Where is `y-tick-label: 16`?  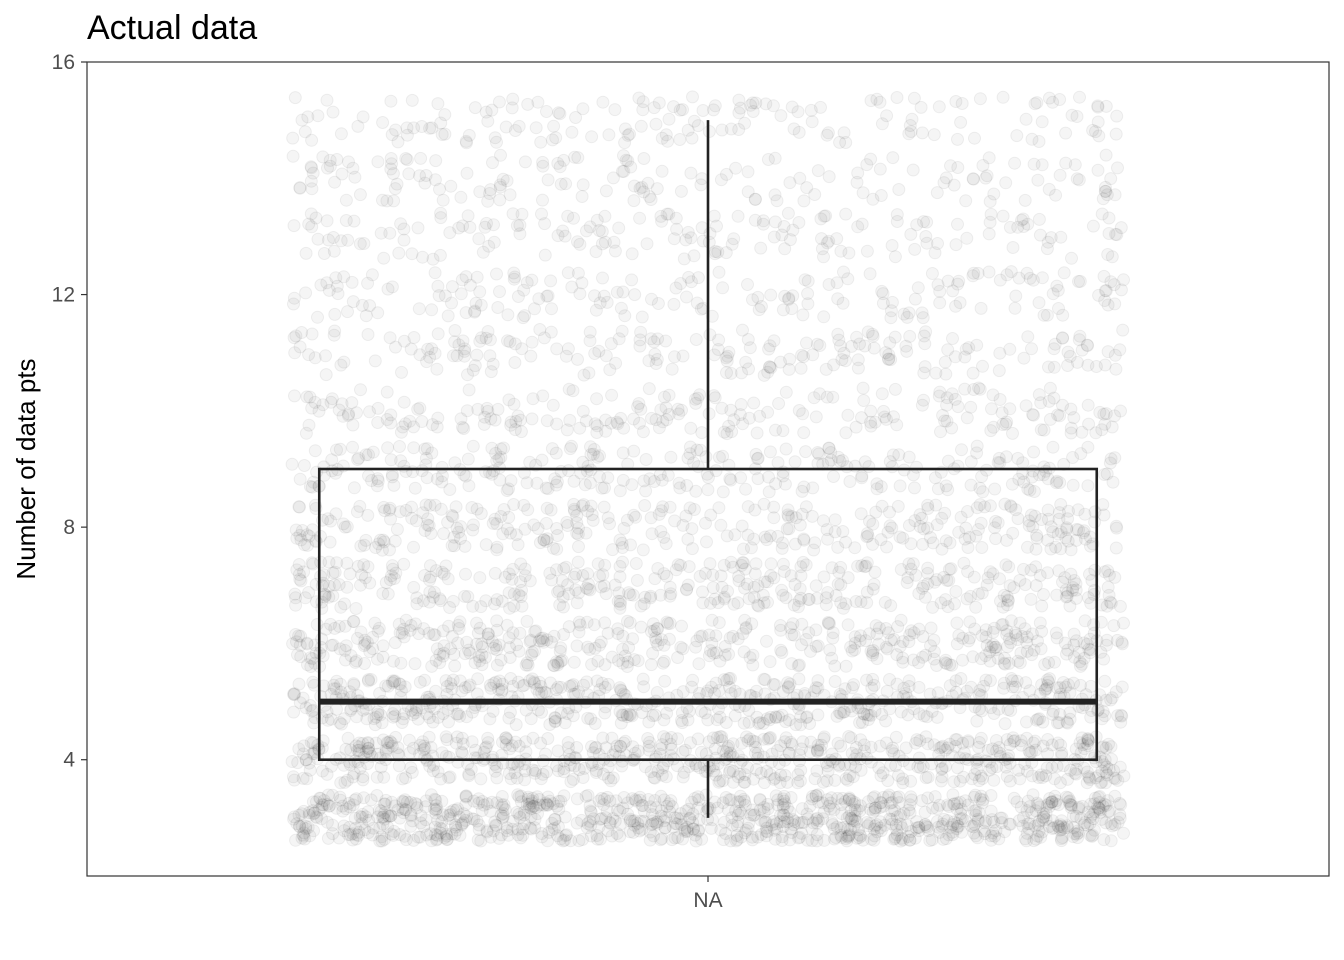 y-tick-label: 16 is located at coordinates (63, 62).